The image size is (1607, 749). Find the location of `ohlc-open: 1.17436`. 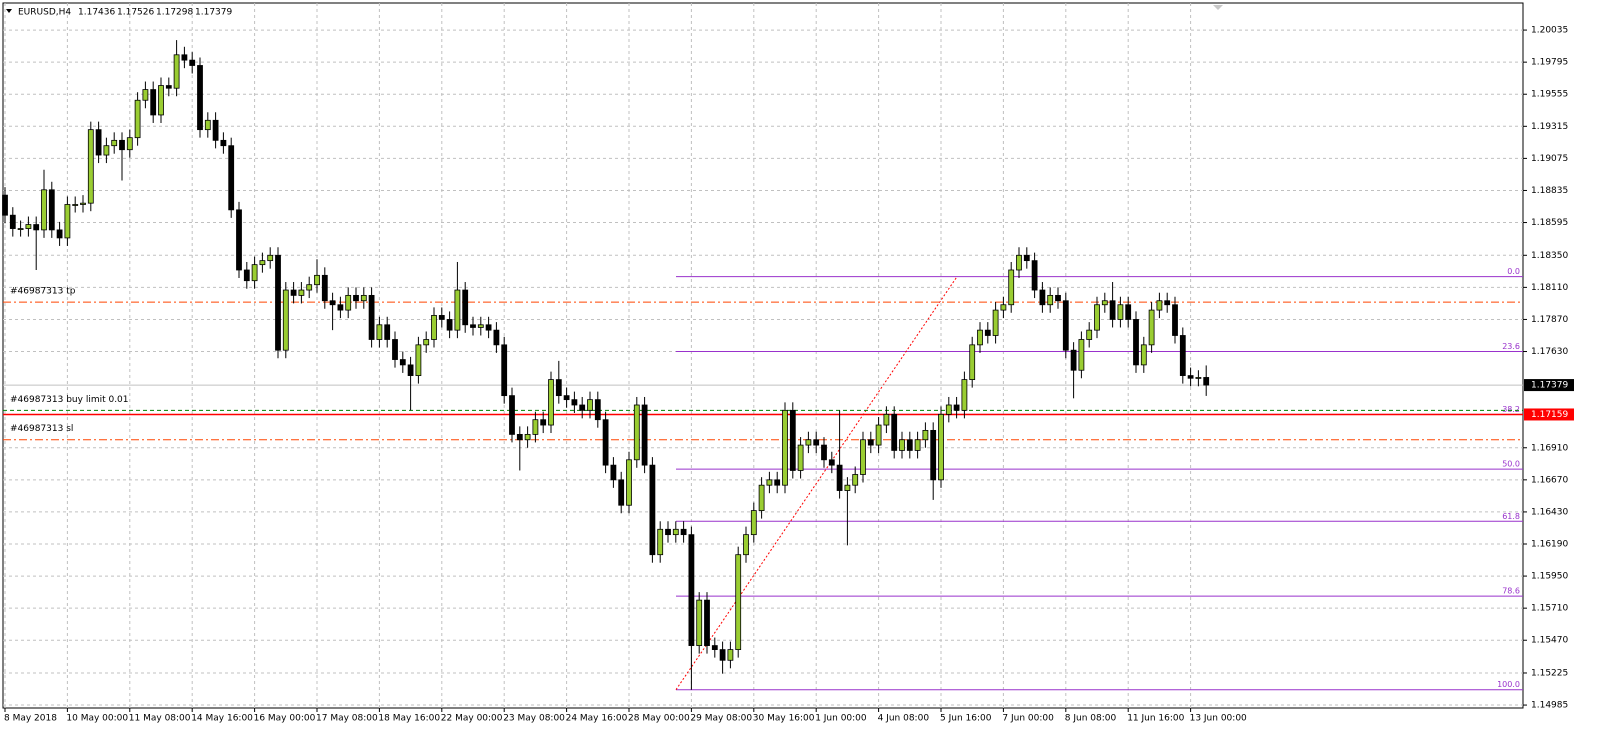

ohlc-open: 1.17436 is located at coordinates (96, 13).